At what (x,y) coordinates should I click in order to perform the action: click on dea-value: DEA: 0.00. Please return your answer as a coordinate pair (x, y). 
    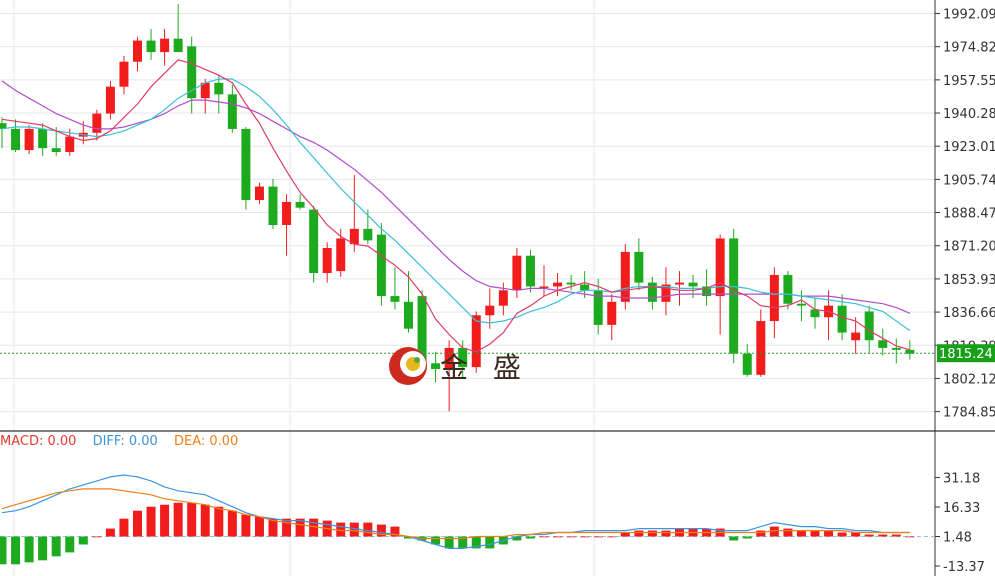
    Looking at the image, I should click on (206, 441).